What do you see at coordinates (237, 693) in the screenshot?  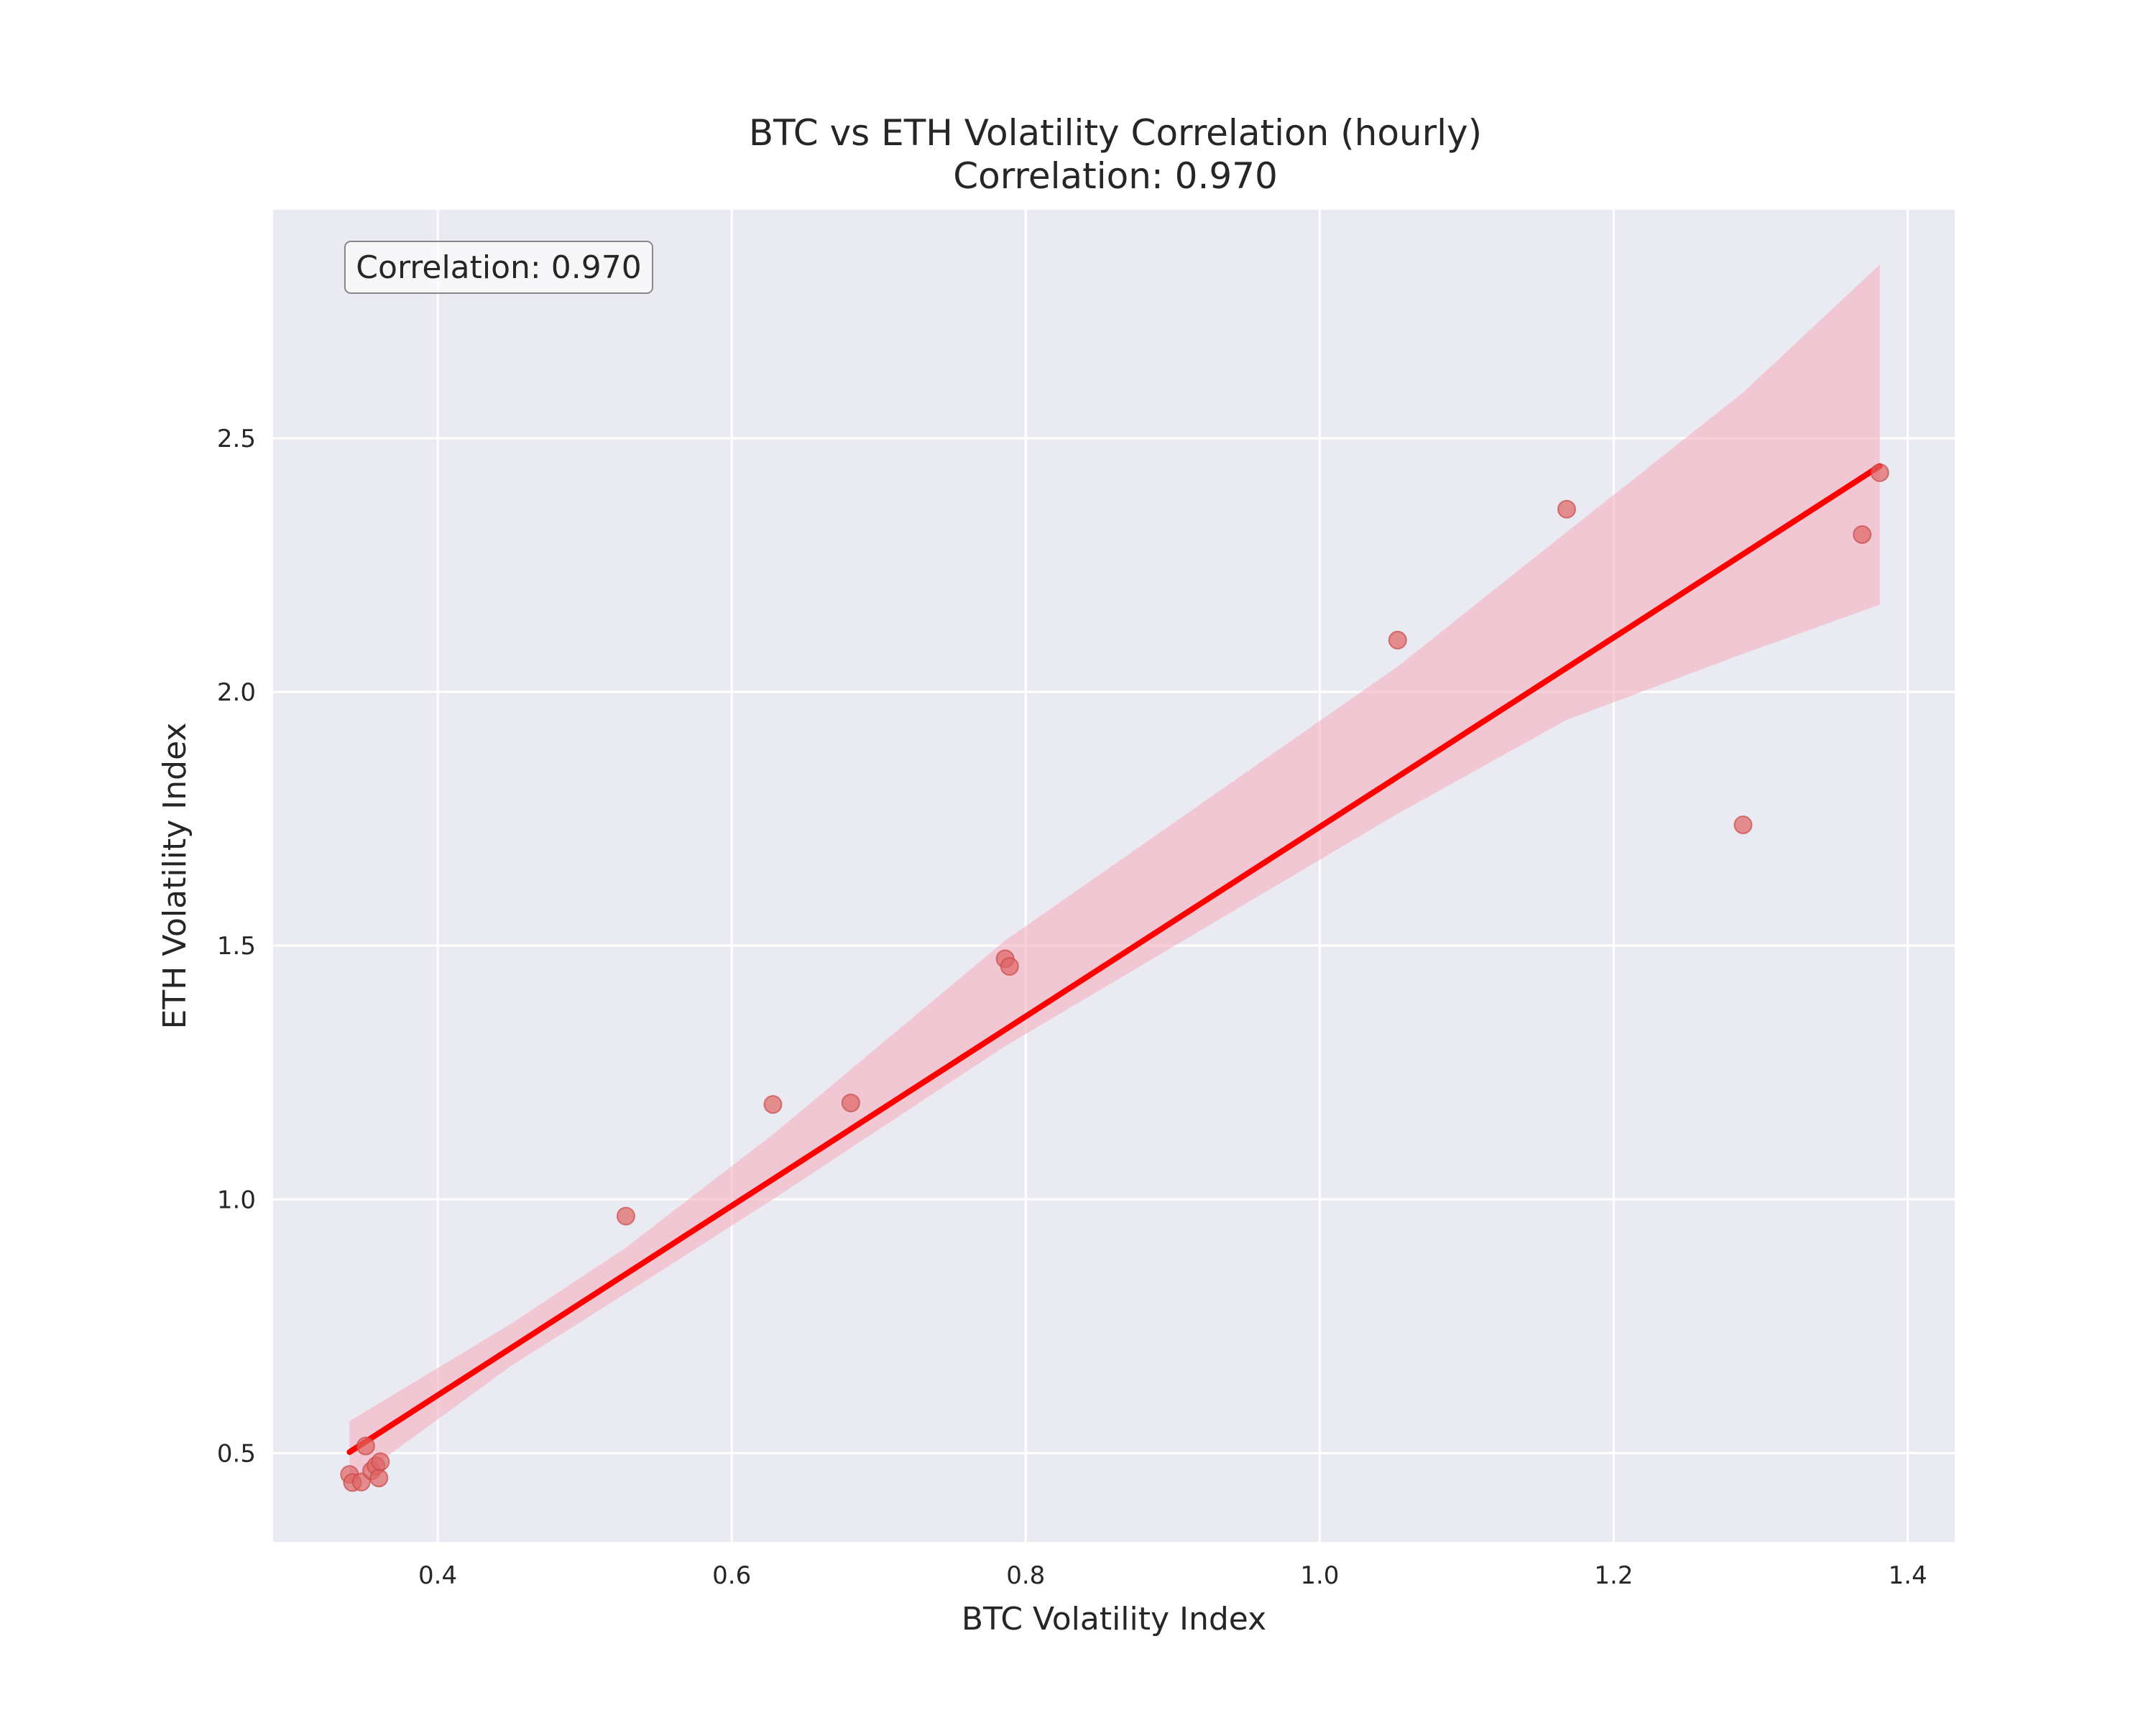 I see `y-tick-label-3: 2.0` at bounding box center [237, 693].